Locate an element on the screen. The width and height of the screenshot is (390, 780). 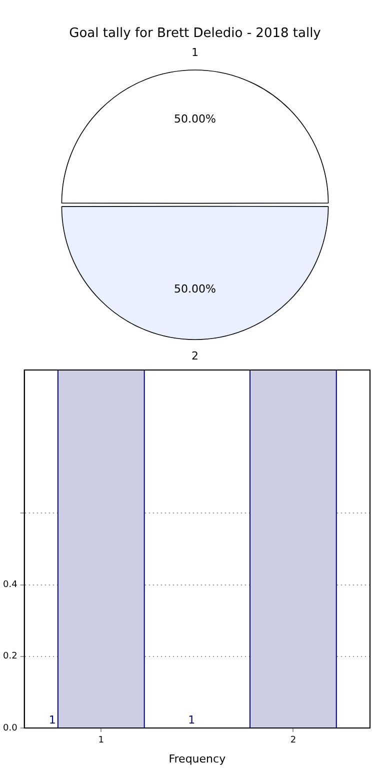
slice-label: 1 is located at coordinates (195, 52).